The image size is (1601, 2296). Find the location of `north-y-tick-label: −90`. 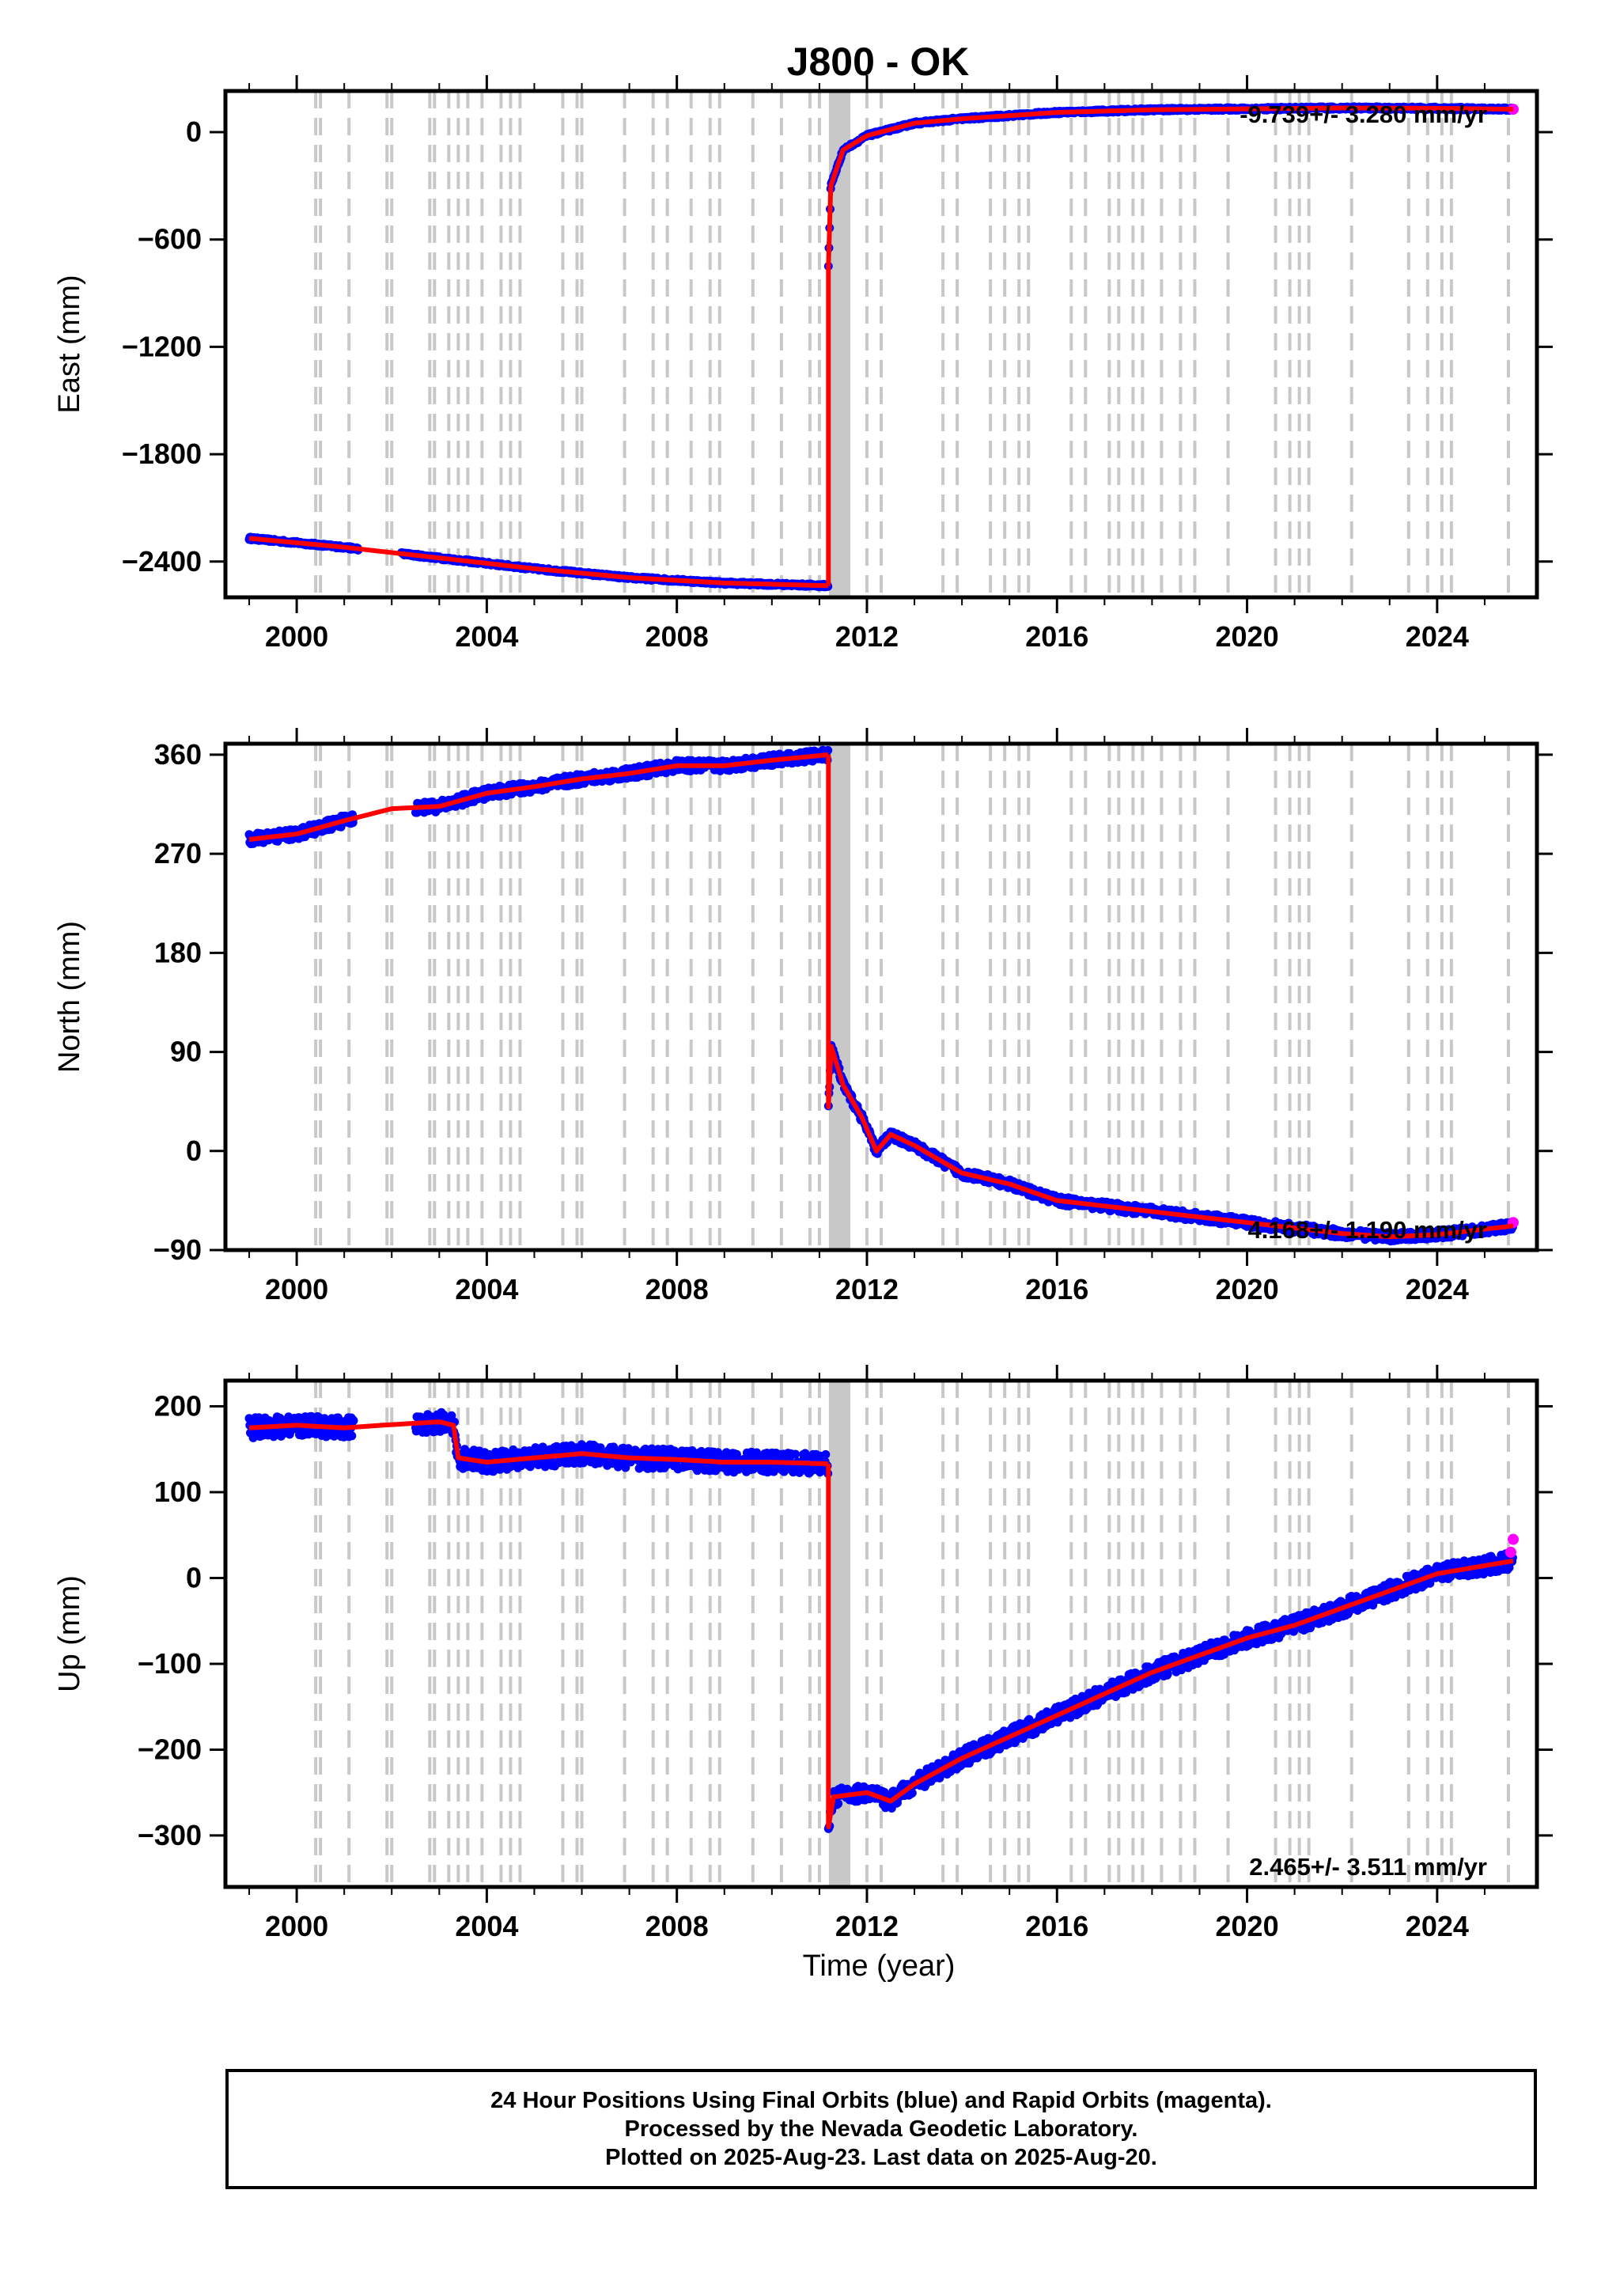

north-y-tick-label: −90 is located at coordinates (177, 1249).